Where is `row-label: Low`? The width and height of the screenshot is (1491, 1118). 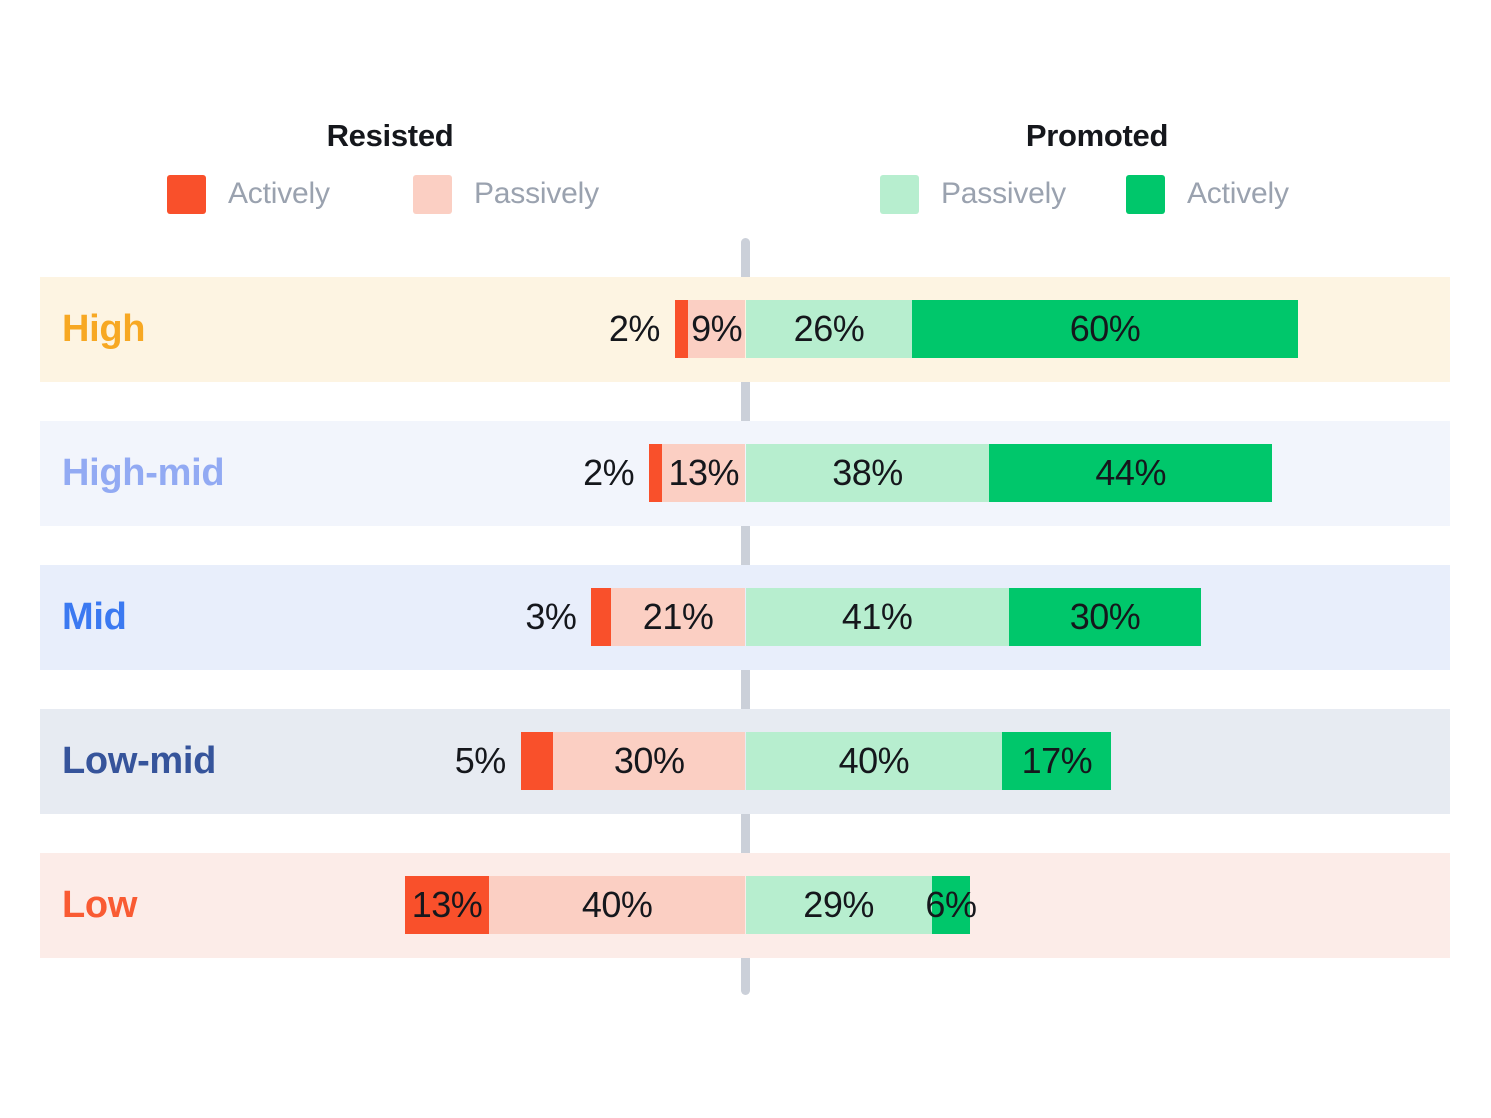 row-label: Low is located at coordinates (100, 905).